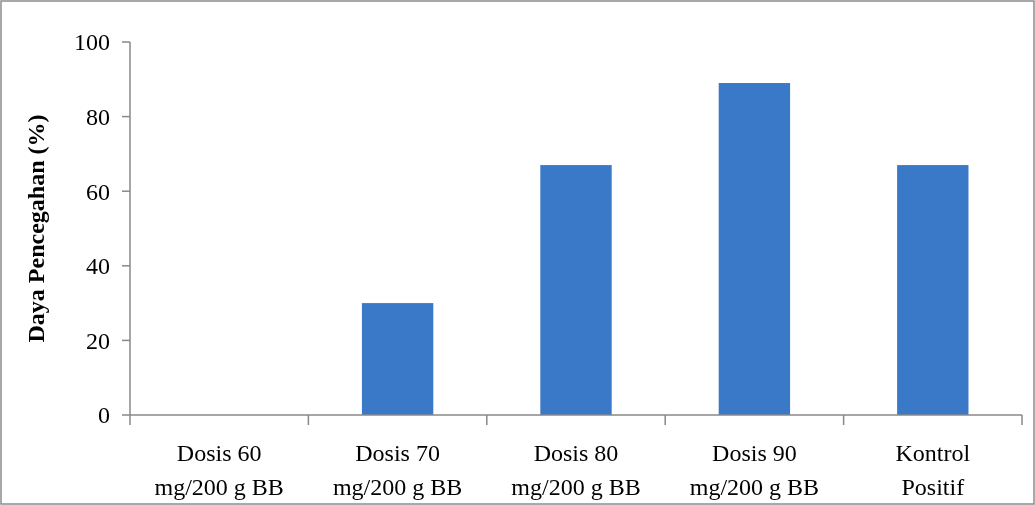 This screenshot has width=1035, height=505. What do you see at coordinates (98, 191) in the screenshot?
I see `y-tick-label: 60` at bounding box center [98, 191].